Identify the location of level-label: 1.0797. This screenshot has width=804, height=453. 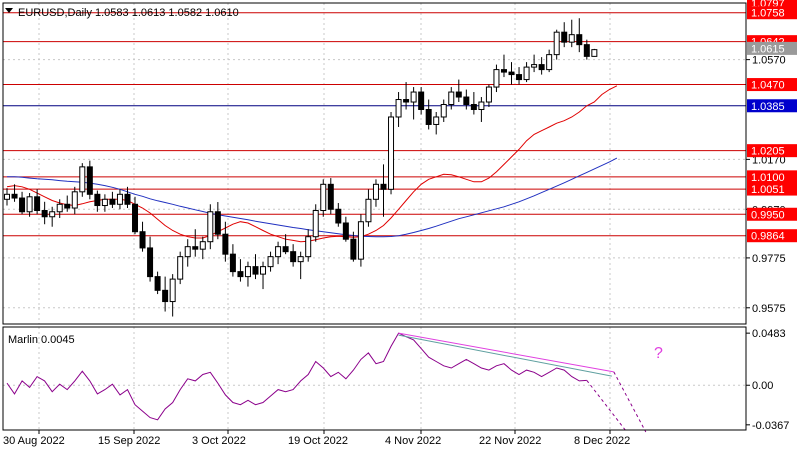
(768, 5).